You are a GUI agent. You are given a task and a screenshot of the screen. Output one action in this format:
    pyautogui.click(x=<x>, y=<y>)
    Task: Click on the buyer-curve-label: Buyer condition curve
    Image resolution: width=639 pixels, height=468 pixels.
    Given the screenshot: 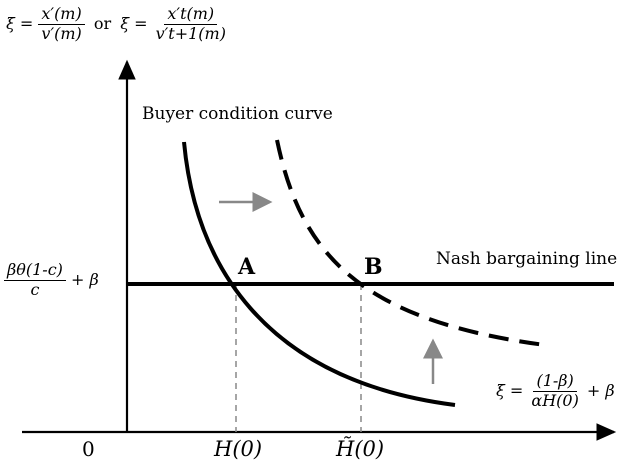 What is the action you would take?
    pyautogui.click(x=237, y=114)
    